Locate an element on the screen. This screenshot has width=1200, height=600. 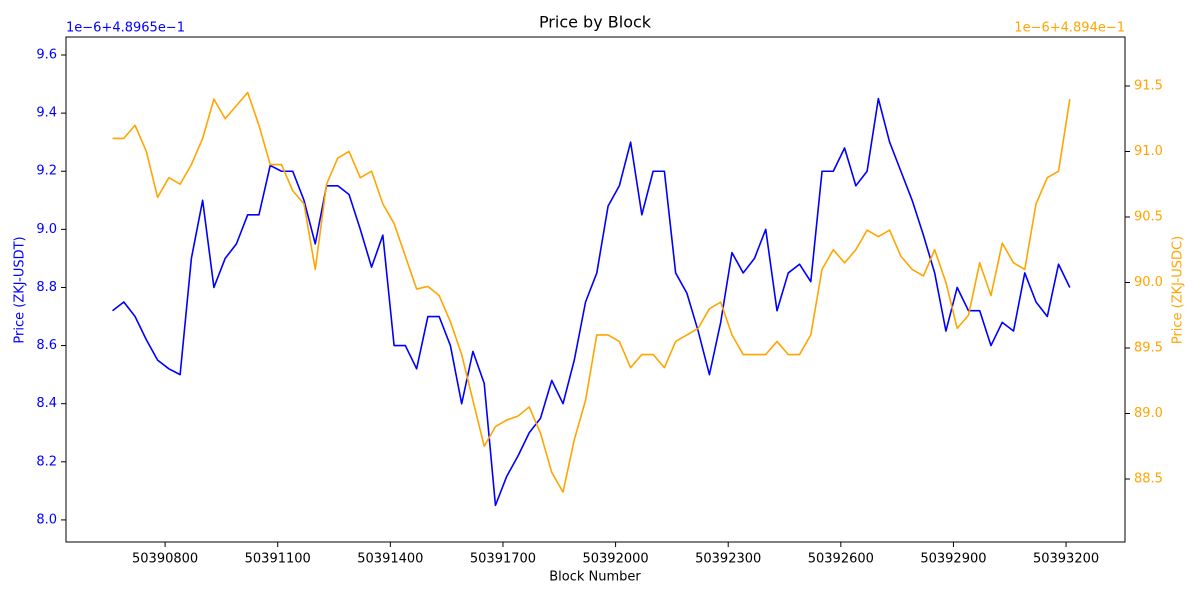
x-tick-label: 50393200 is located at coordinates (1066, 559).